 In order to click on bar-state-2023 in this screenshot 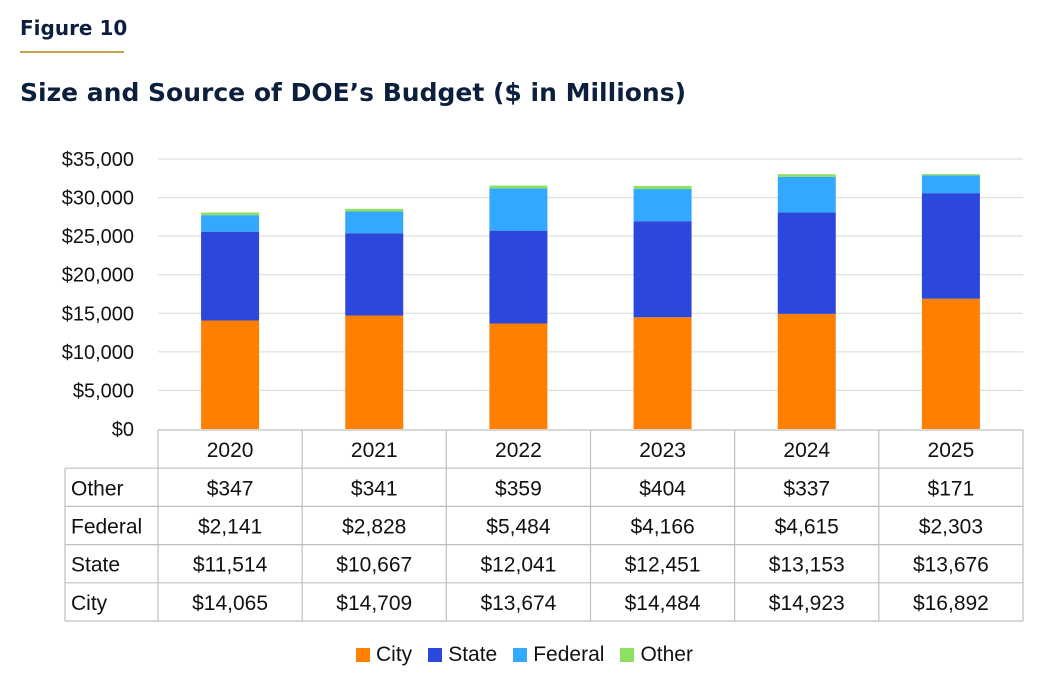, I will do `click(662, 269)`.